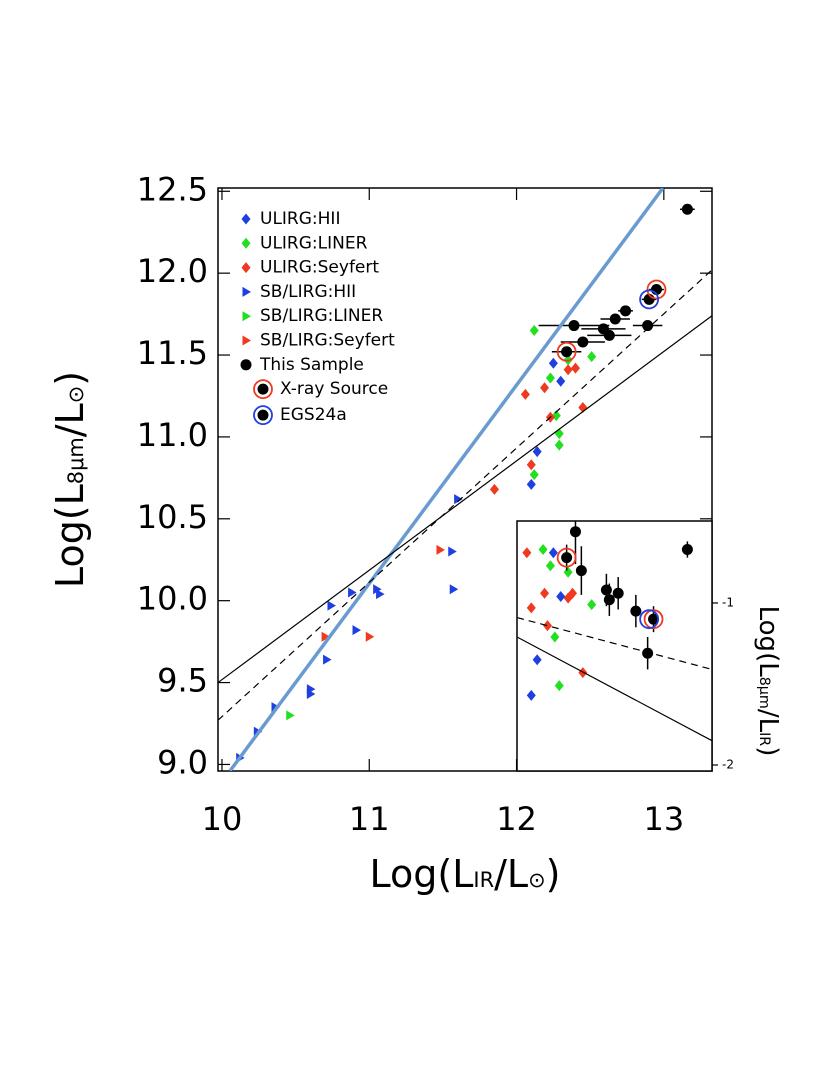 The image size is (830, 1075). Describe the element at coordinates (300, 219) in the screenshot. I see `legend-label: ULIRG:HII` at that location.